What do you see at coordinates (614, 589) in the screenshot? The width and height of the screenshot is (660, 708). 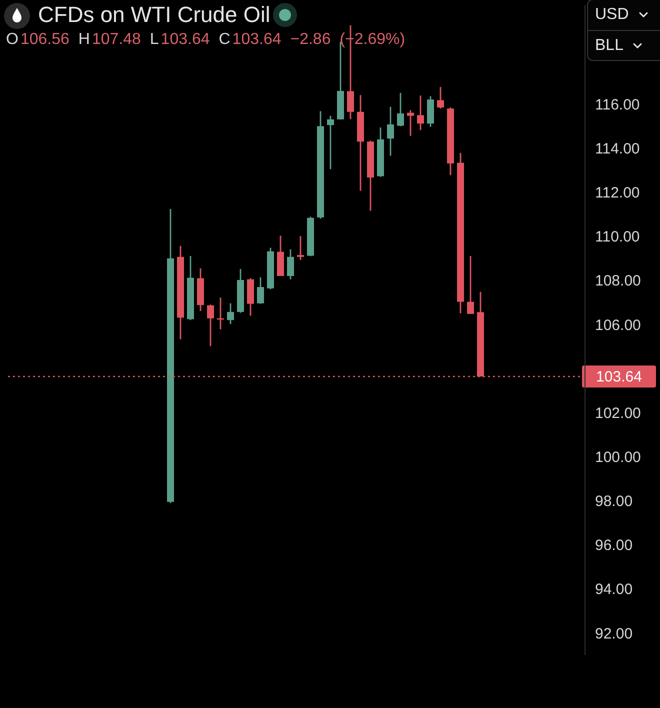 I see `y-tick-label: 94.00` at bounding box center [614, 589].